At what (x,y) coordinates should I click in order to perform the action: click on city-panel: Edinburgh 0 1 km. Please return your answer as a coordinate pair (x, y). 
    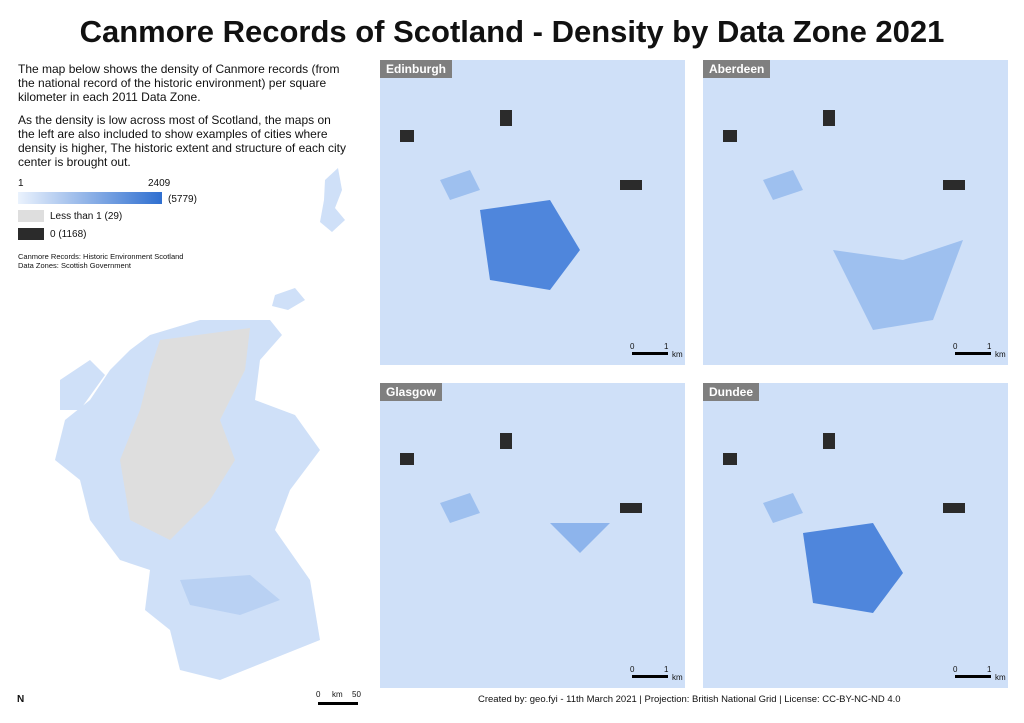
    Looking at the image, I should click on (532, 212).